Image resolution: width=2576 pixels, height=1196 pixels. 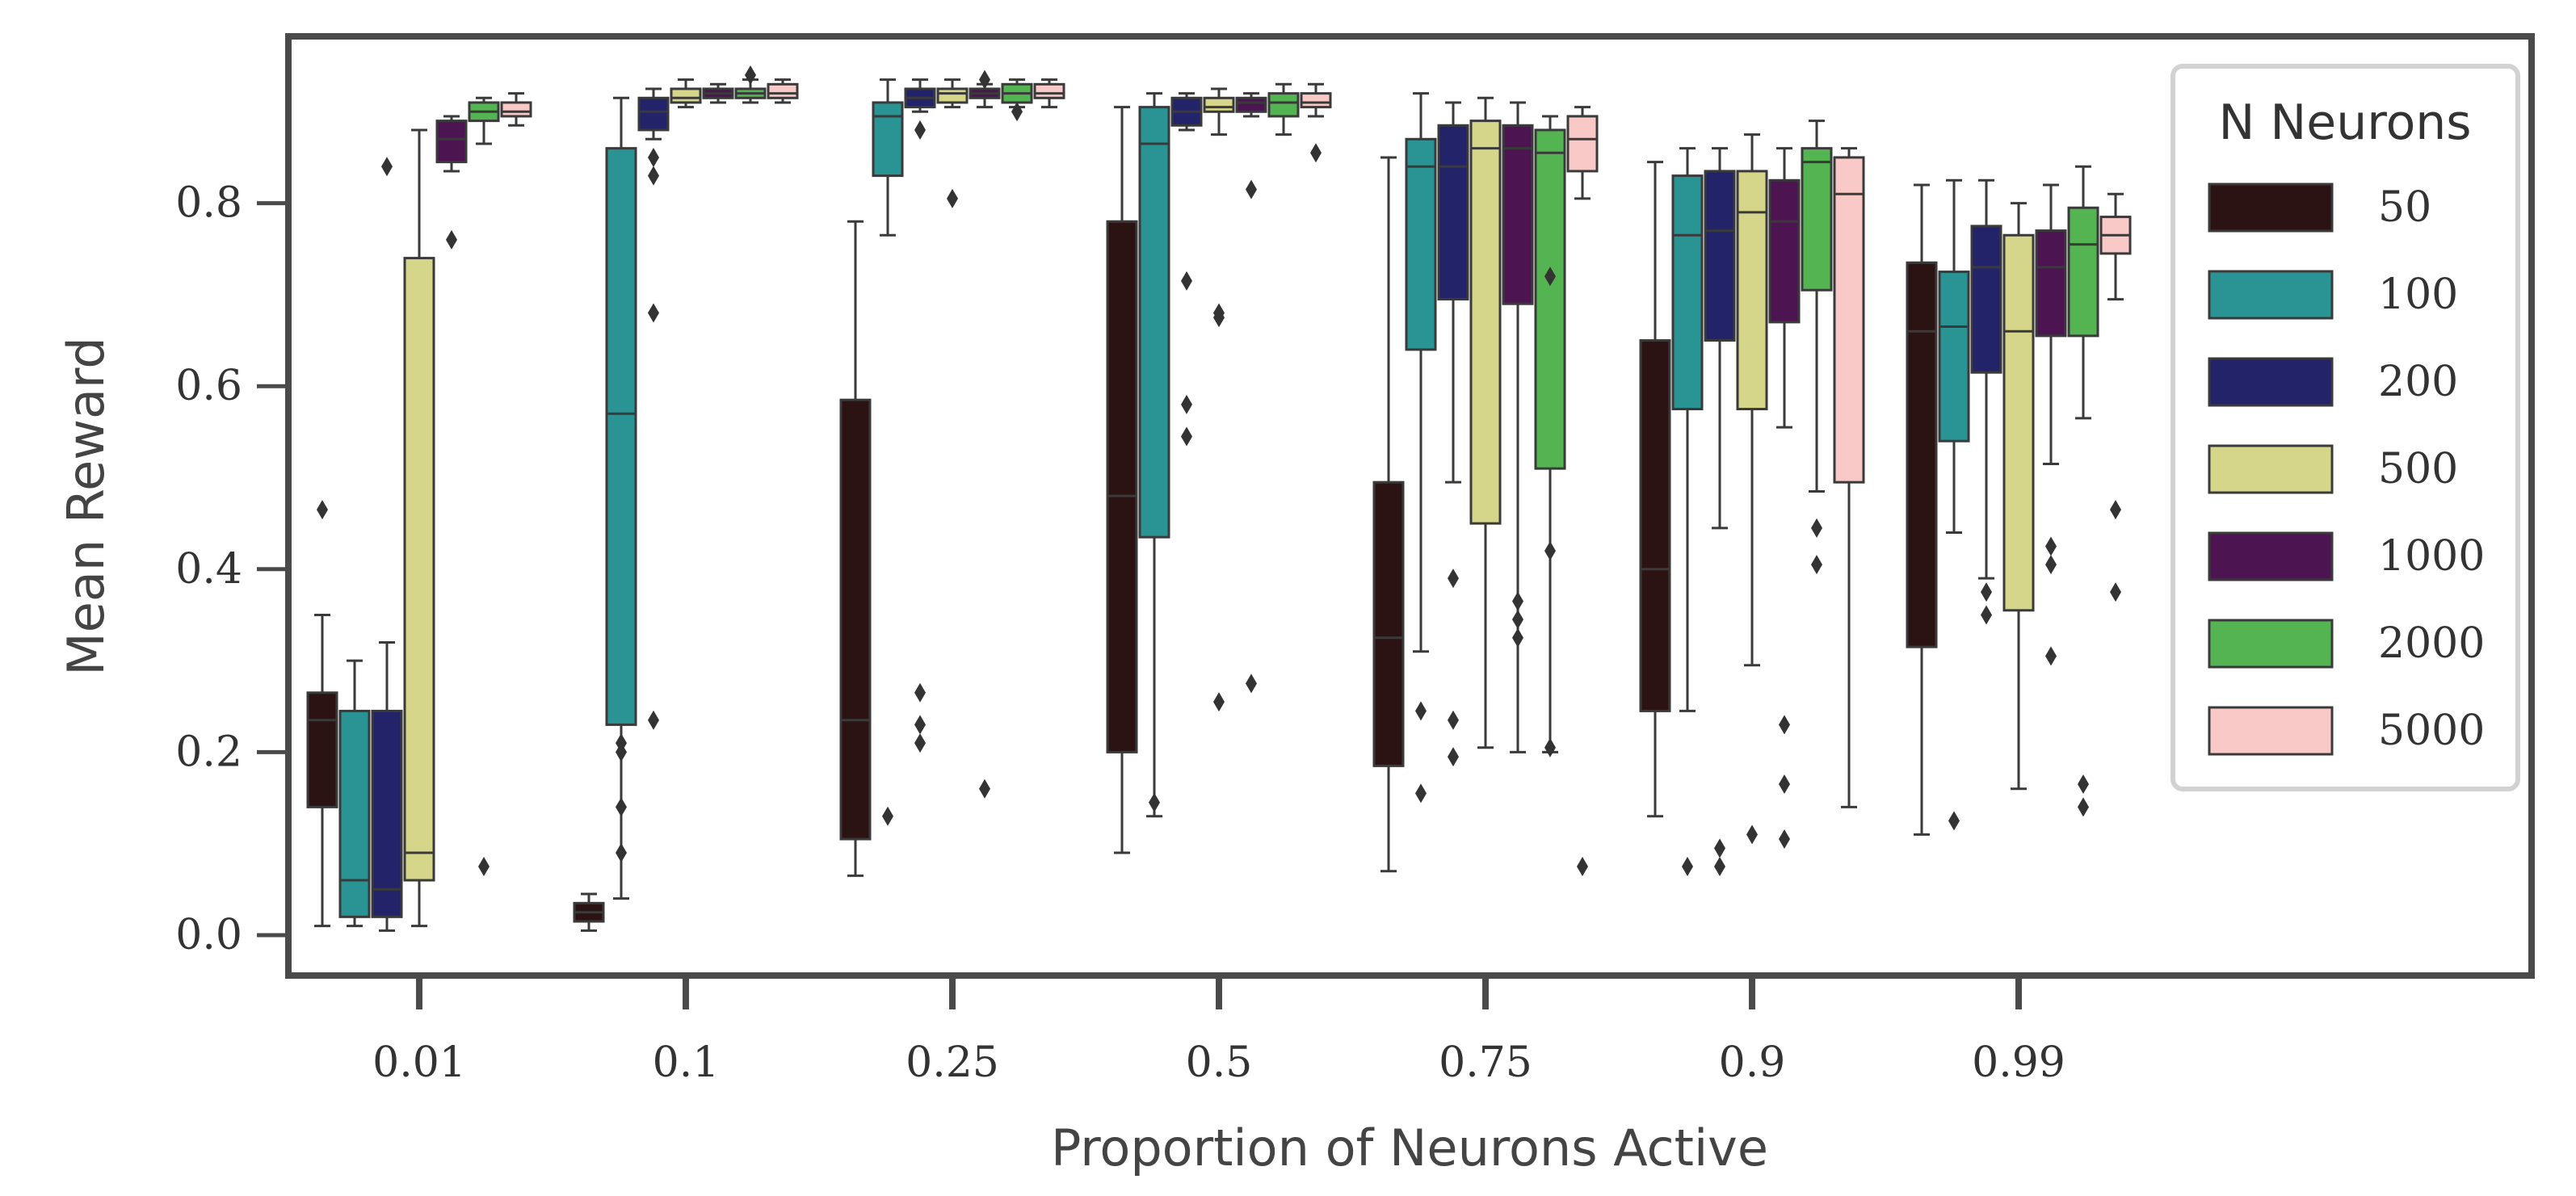 What do you see at coordinates (2019, 1063) in the screenshot?
I see `x-tick-label: 0.99` at bounding box center [2019, 1063].